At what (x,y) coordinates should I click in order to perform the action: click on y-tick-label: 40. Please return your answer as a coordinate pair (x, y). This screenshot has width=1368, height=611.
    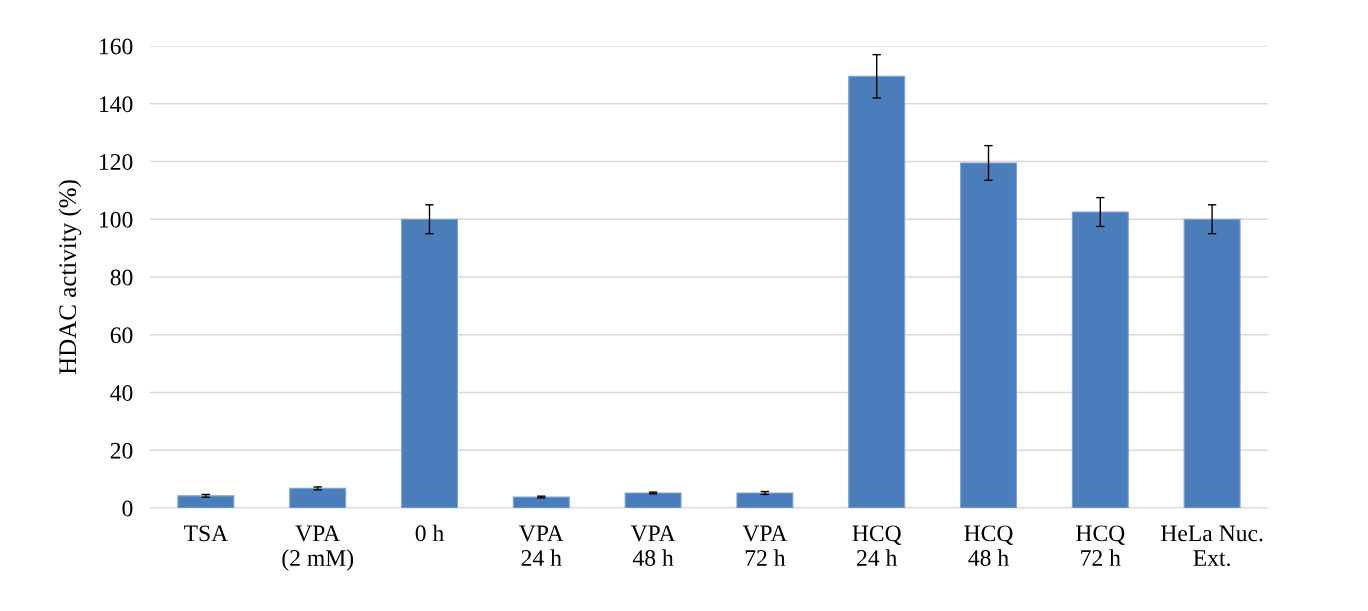
    Looking at the image, I should click on (121, 392).